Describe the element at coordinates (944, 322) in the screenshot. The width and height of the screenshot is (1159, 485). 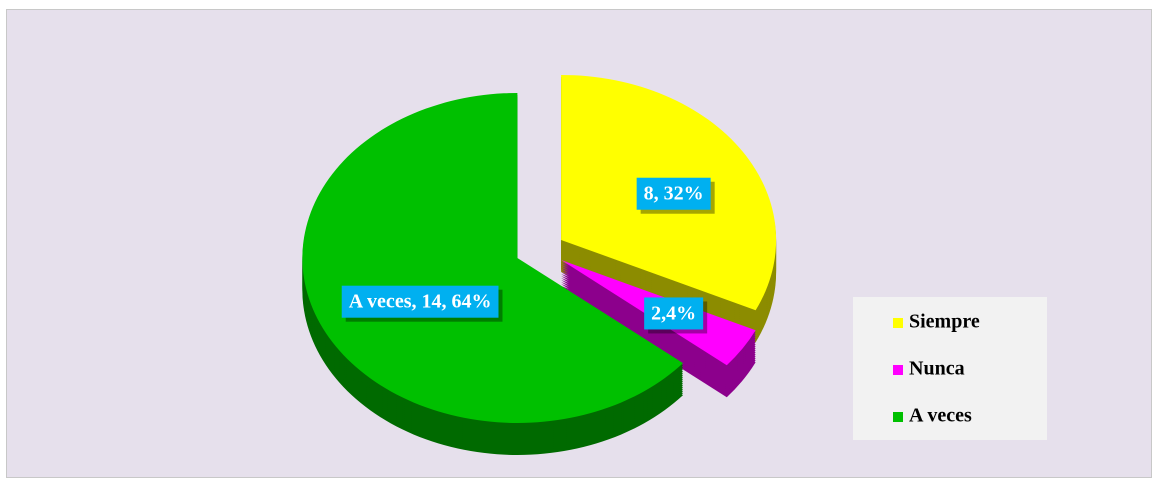
I see `legend-label: Siempre` at that location.